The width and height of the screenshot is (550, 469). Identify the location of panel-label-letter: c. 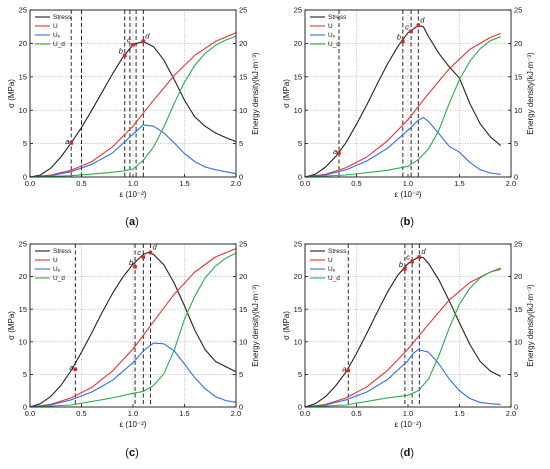
(132, 453).